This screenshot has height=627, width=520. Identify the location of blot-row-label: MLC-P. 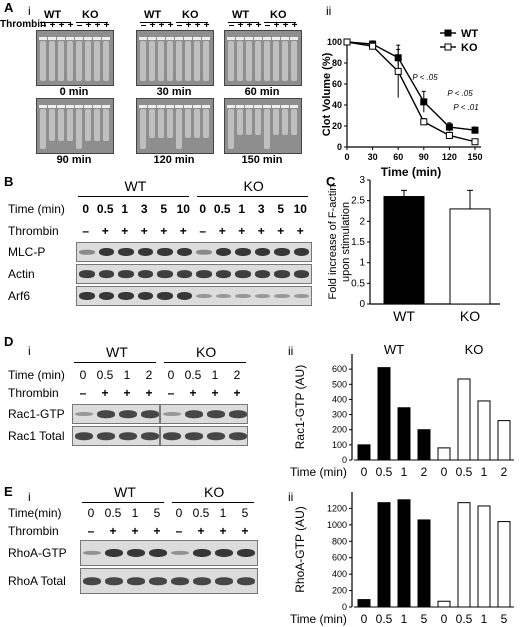
(27, 252).